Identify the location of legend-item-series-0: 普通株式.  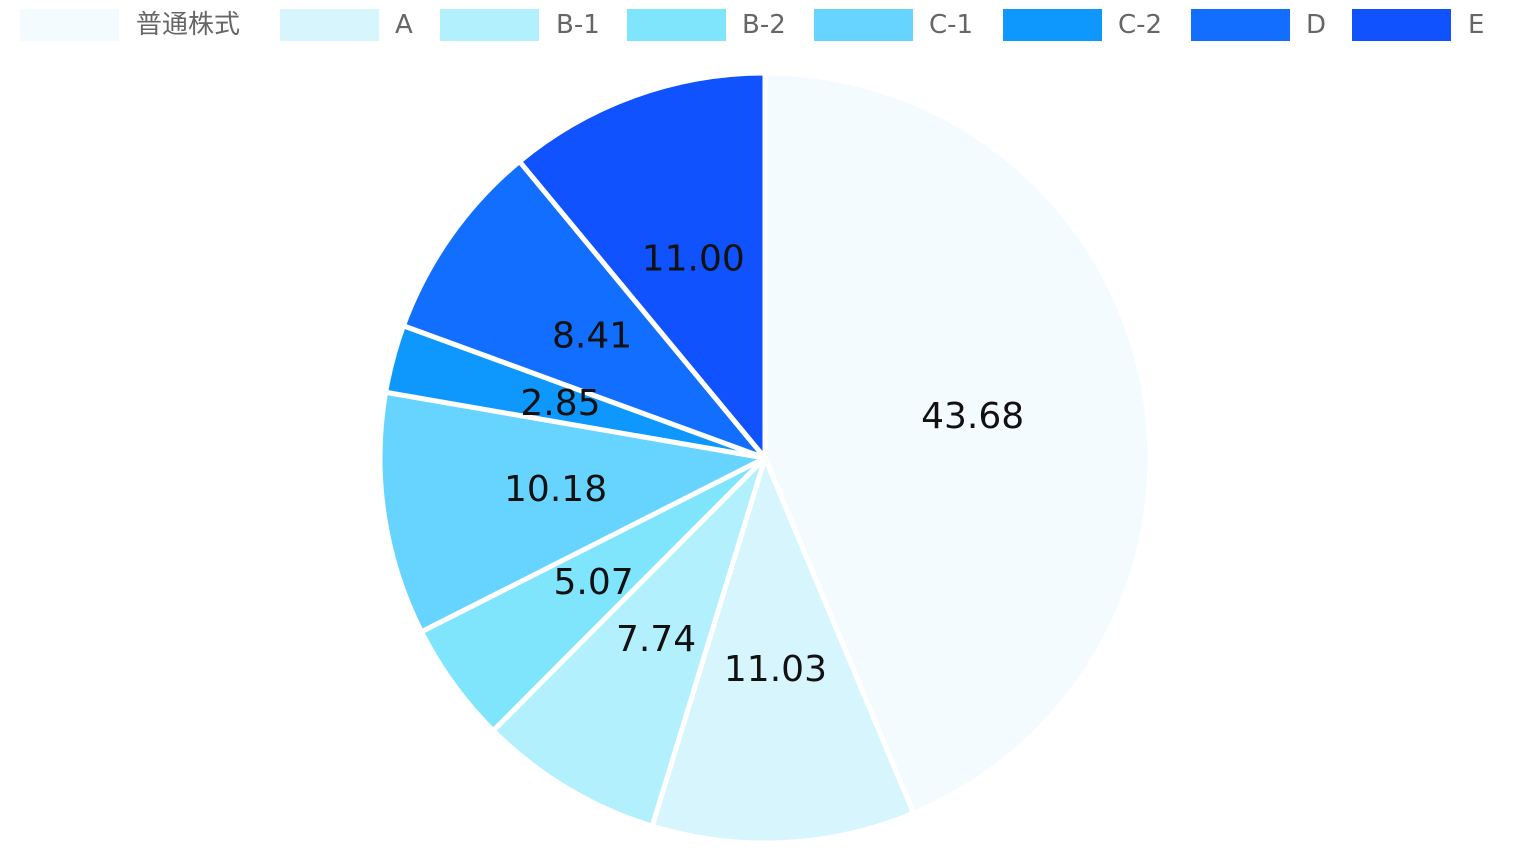
(130, 25).